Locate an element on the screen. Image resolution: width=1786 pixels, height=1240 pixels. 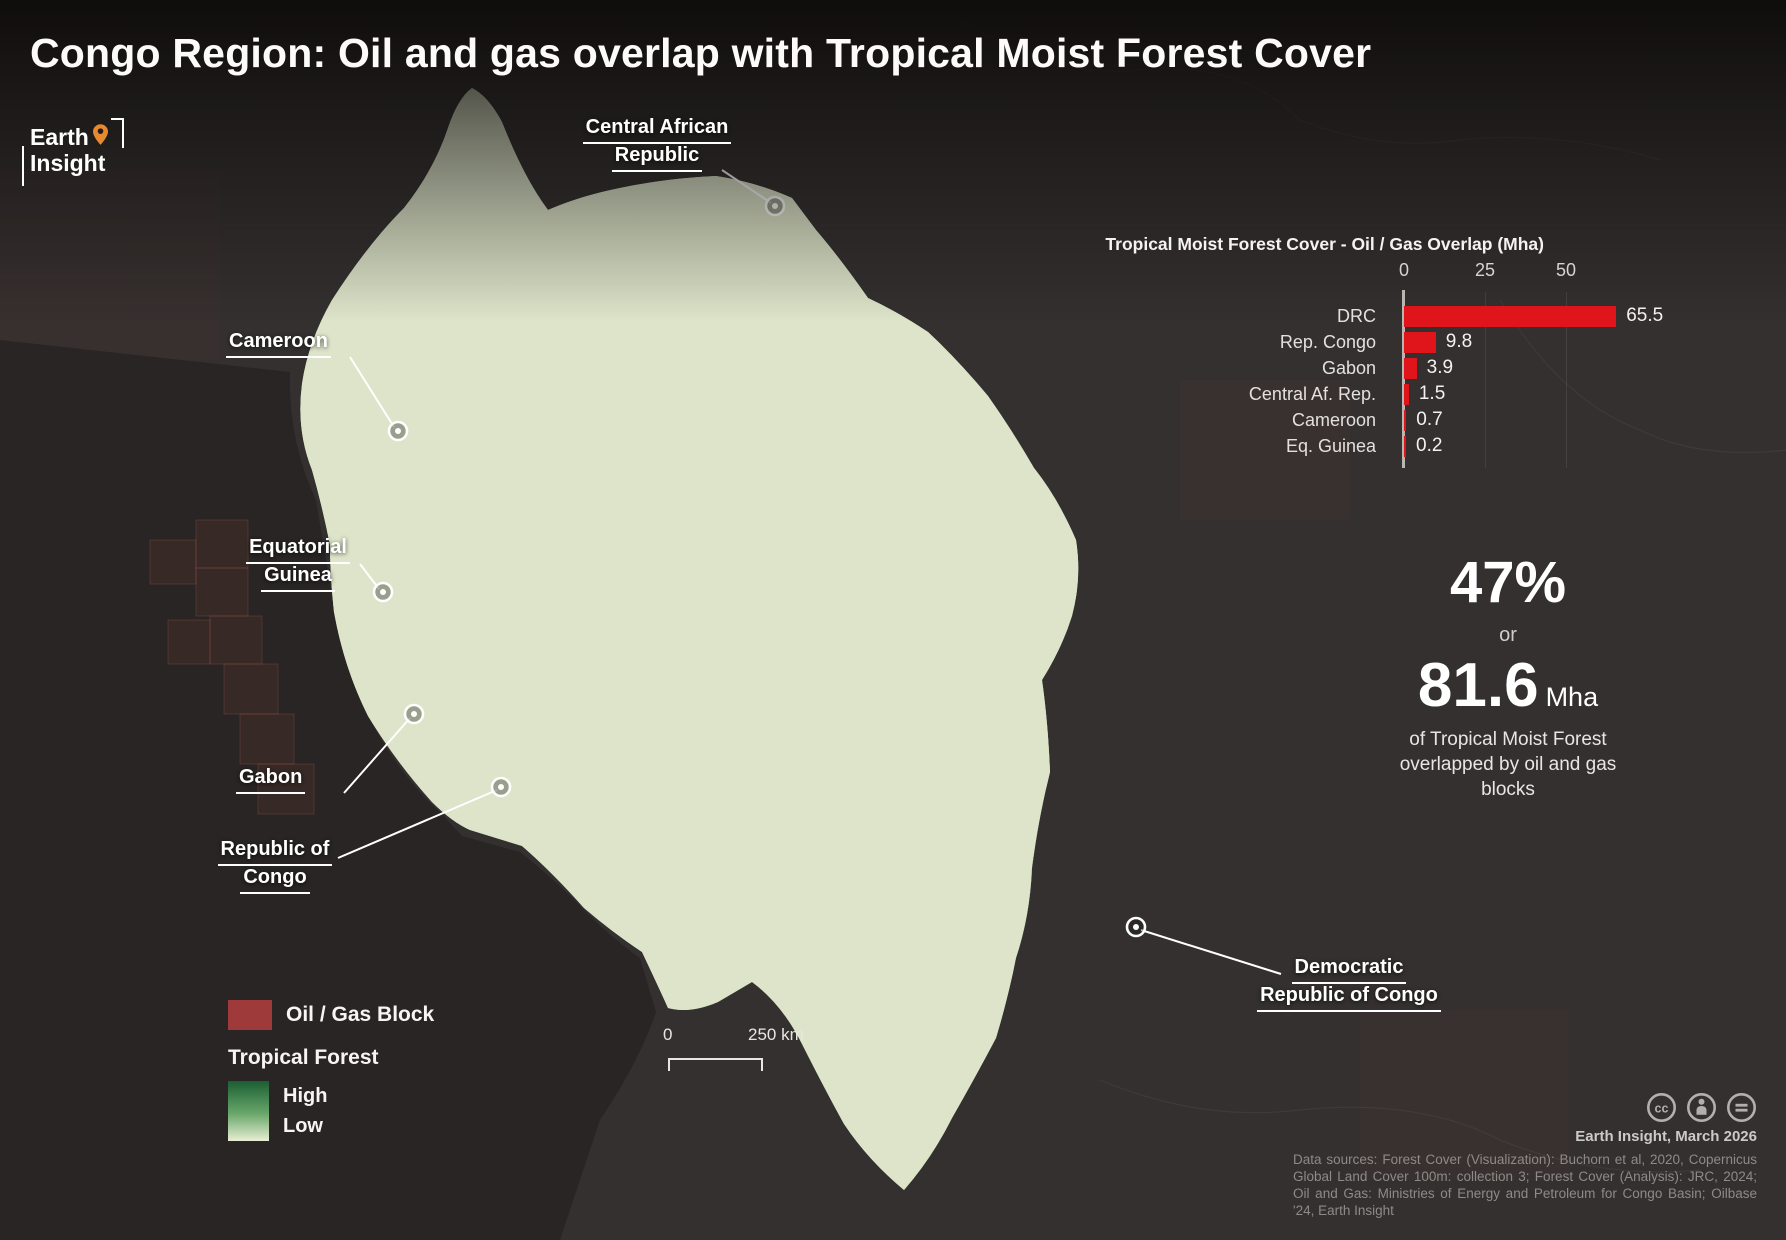
earth-insight-logo: Earth Insight is located at coordinates (73, 152).